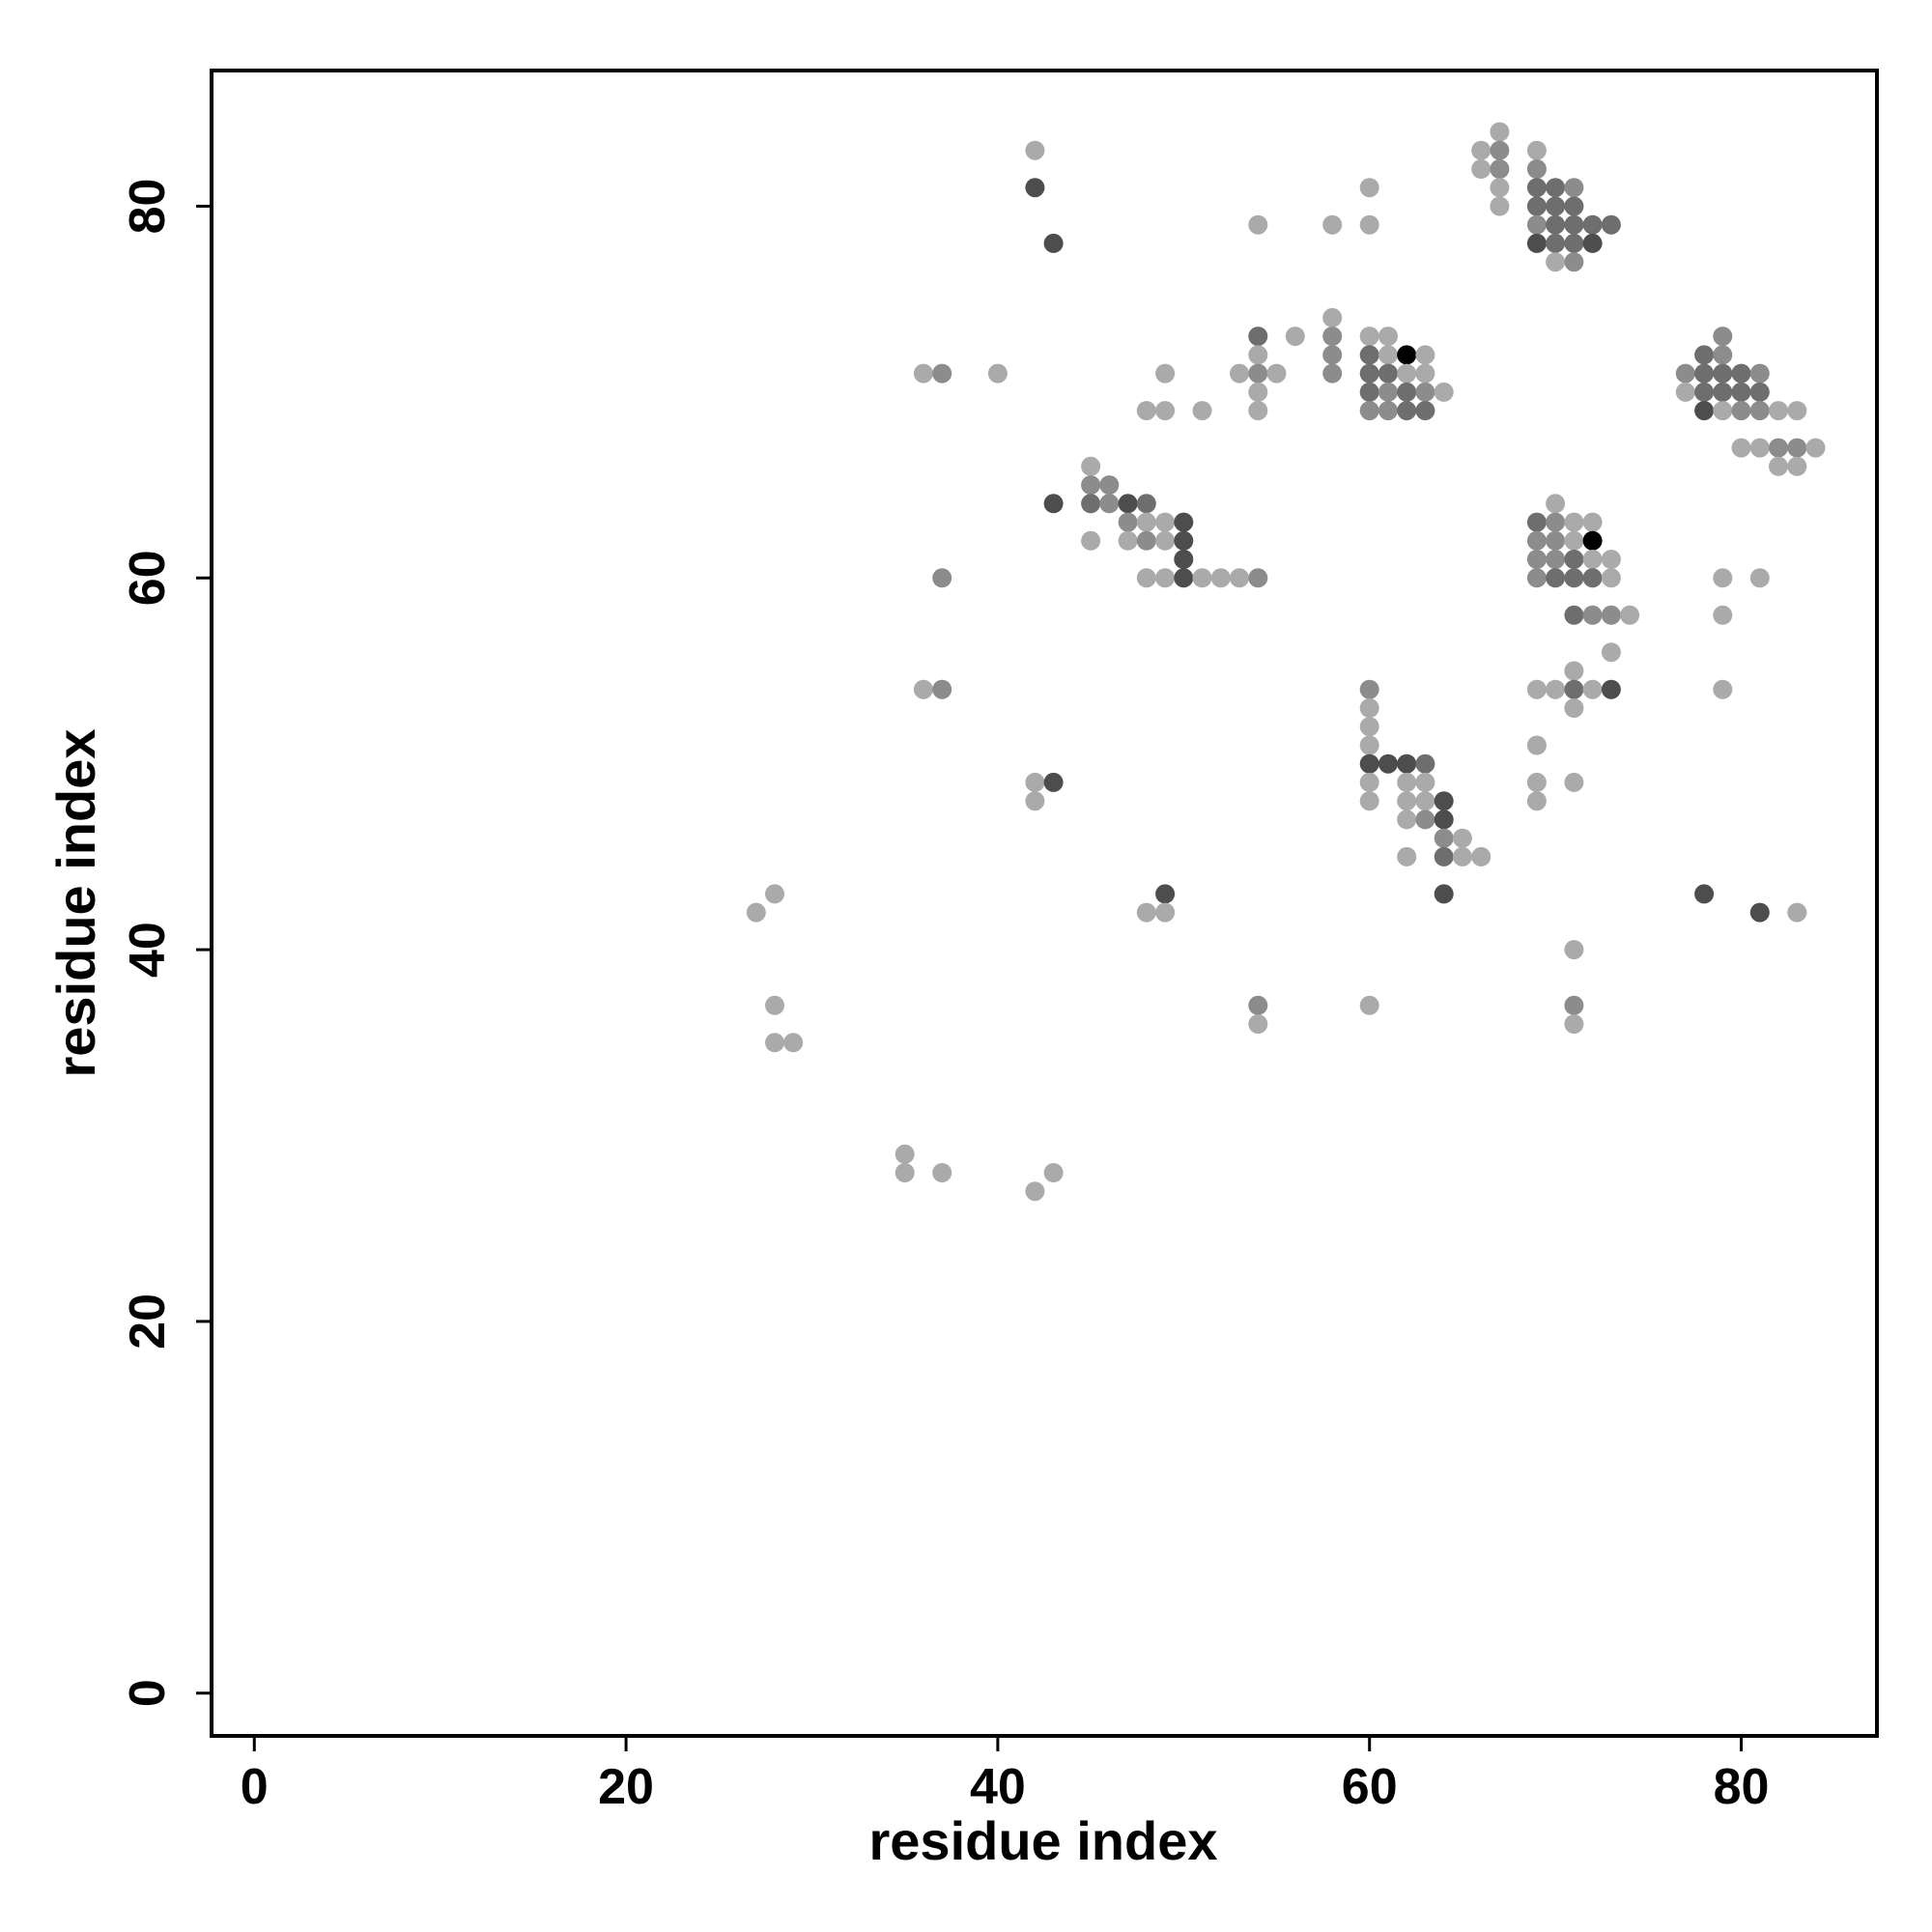 The height and width of the screenshot is (1932, 1932). Describe the element at coordinates (255, 1787) in the screenshot. I see `x-tick-label: 0` at that location.